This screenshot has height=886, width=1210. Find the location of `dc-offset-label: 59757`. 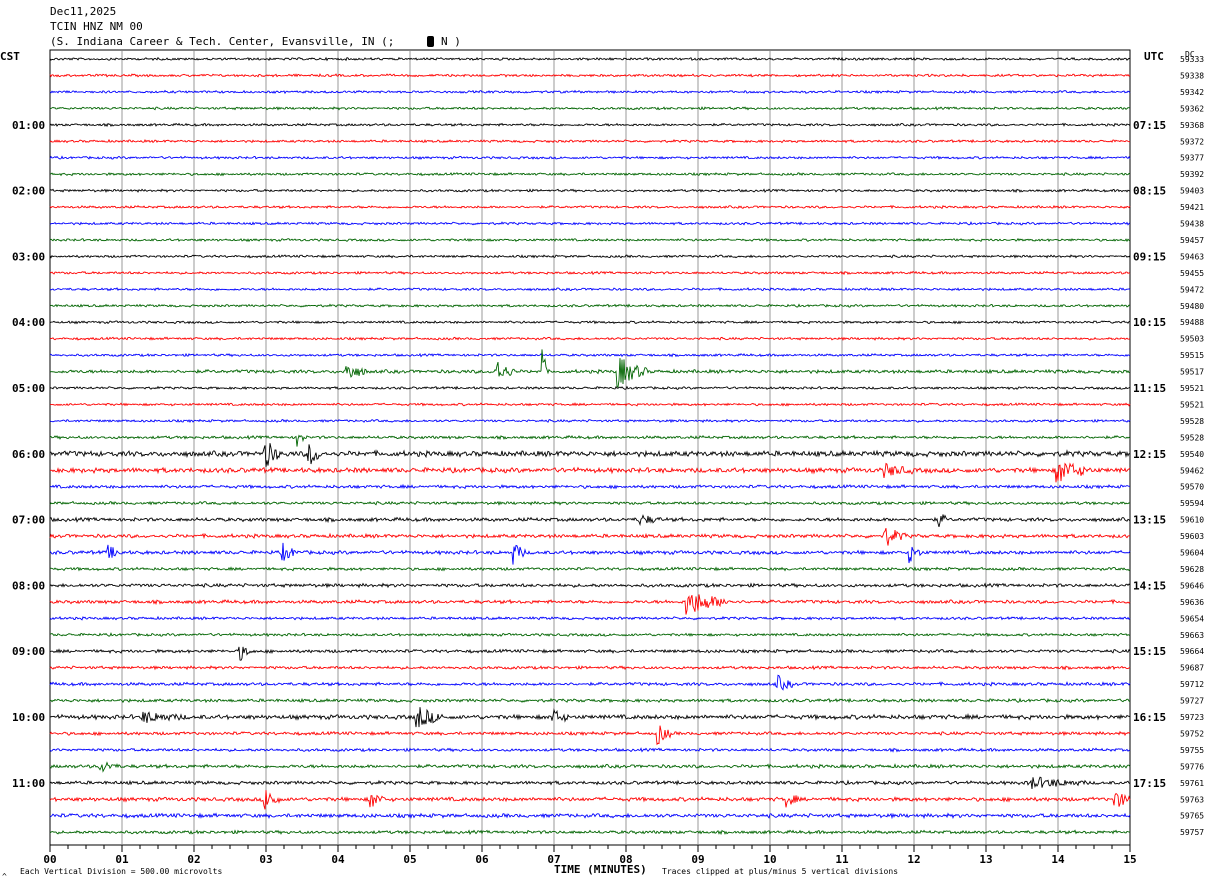

dc-offset-label: 59757 is located at coordinates (1192, 832).